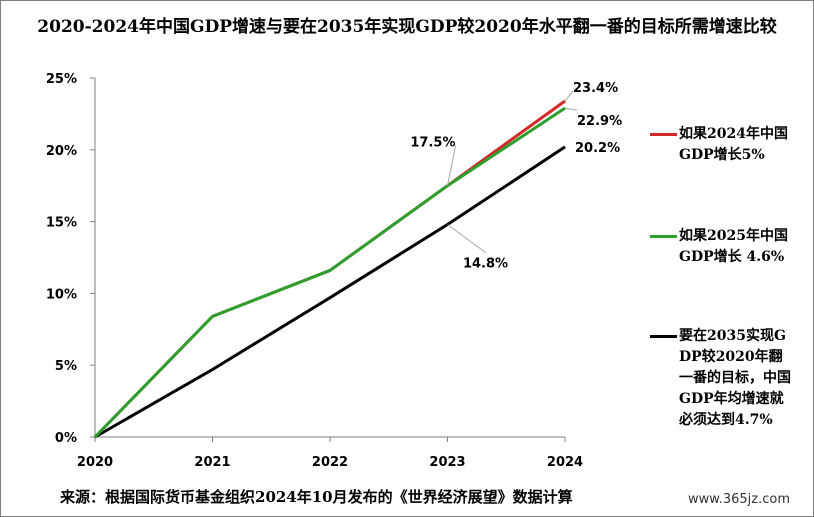  Describe the element at coordinates (733, 144) in the screenshot. I see `legend-label-red: 如果2024年中国GDP增长5%` at that location.